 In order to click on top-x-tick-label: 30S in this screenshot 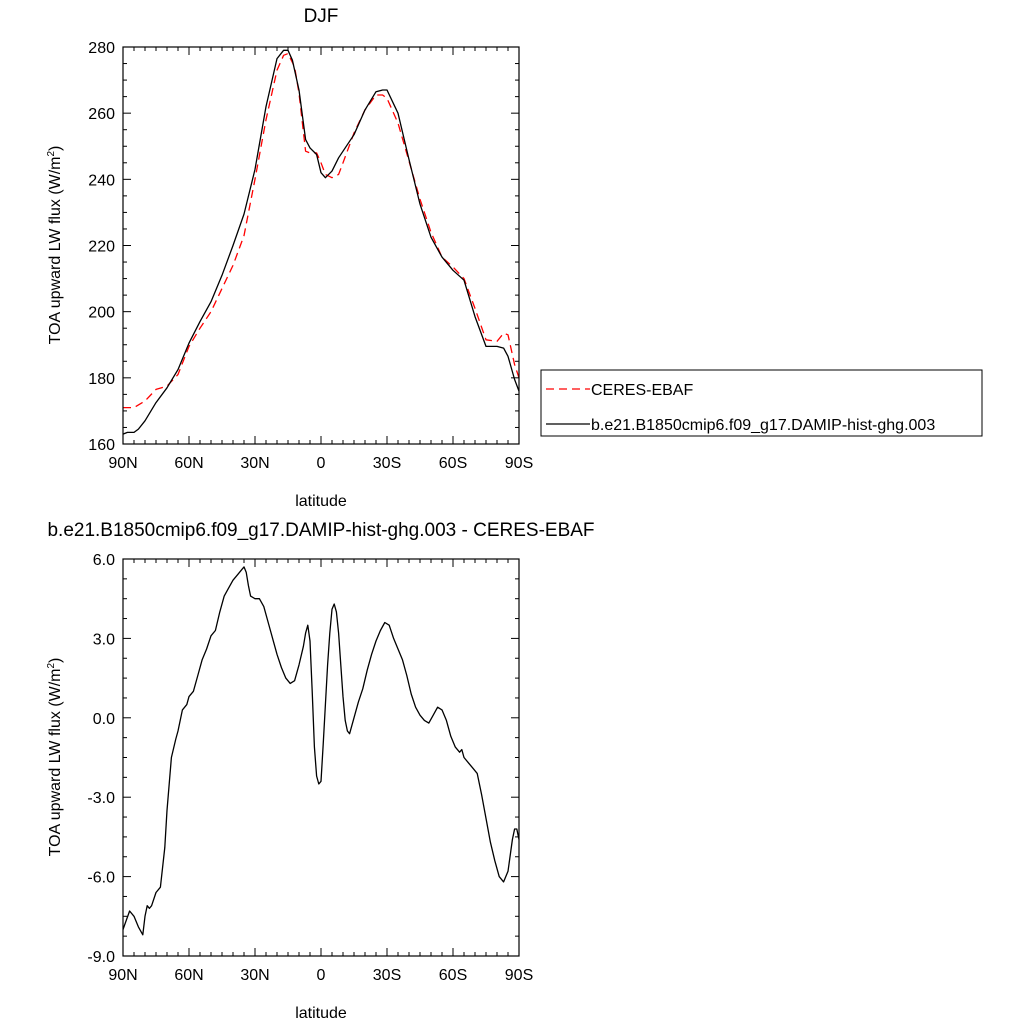, I will do `click(387, 463)`.